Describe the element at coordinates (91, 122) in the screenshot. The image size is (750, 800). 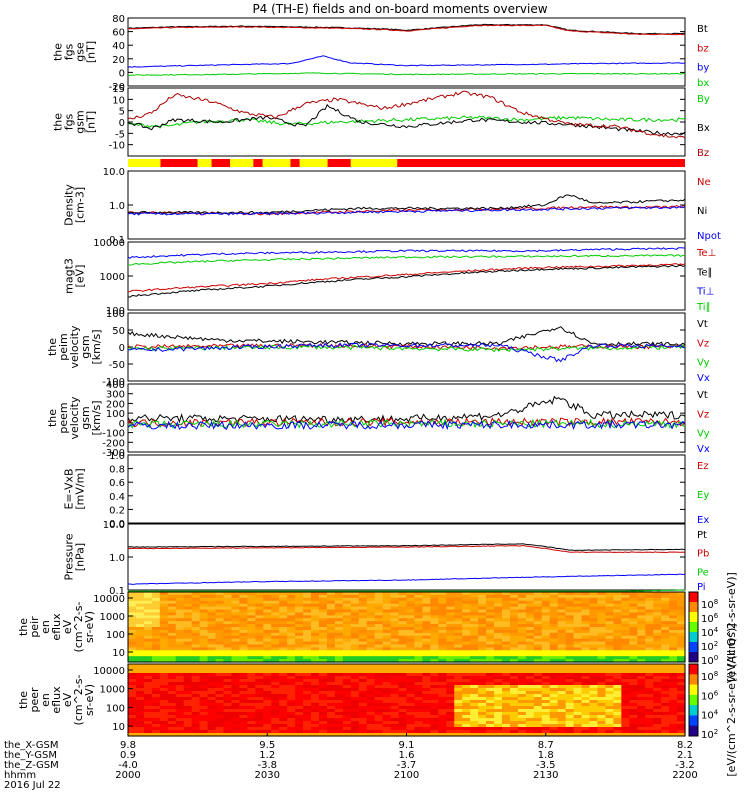
I see `y-axis-label-line: [nT]` at that location.